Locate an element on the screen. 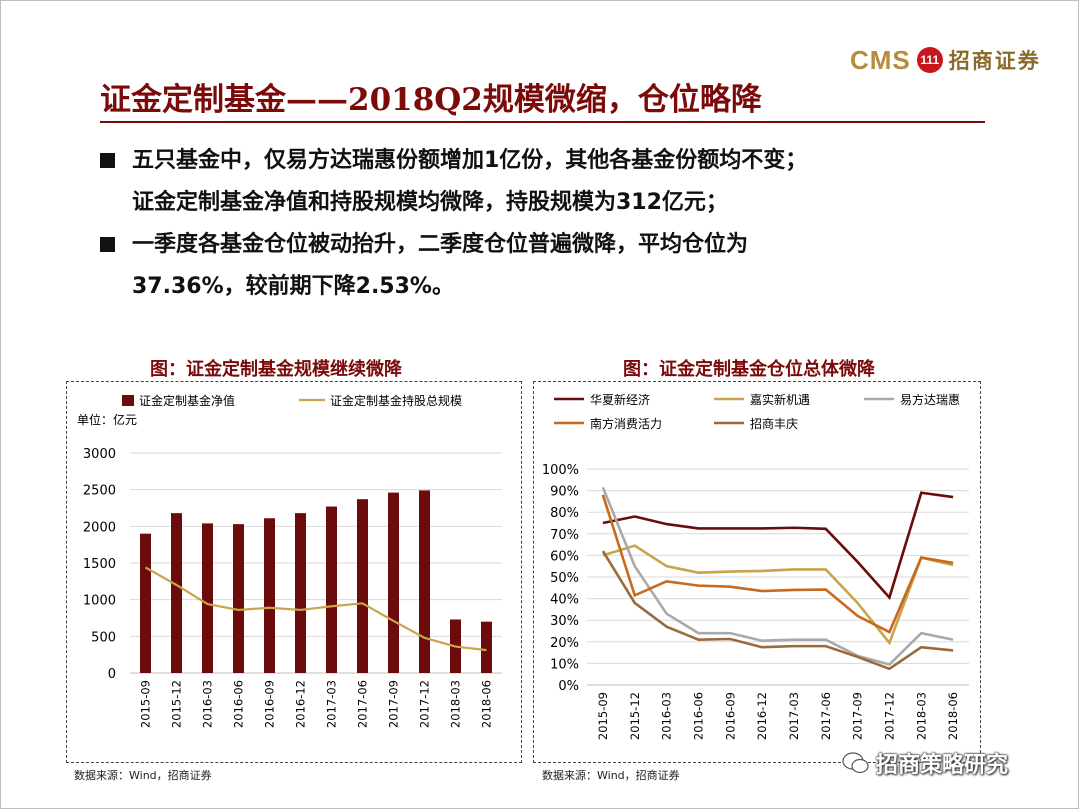  legend-label: 嘉实新机遇 is located at coordinates (780, 399).